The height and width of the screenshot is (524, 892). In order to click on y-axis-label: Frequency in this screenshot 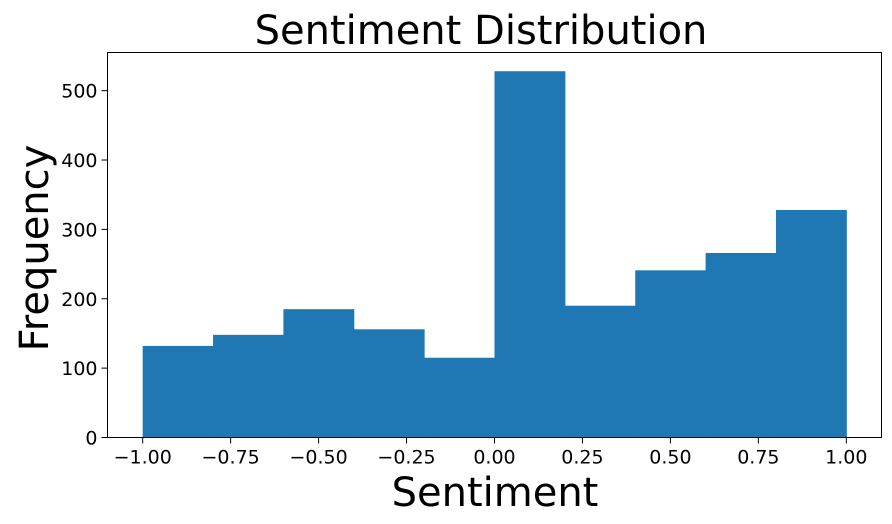, I will do `click(35, 248)`.